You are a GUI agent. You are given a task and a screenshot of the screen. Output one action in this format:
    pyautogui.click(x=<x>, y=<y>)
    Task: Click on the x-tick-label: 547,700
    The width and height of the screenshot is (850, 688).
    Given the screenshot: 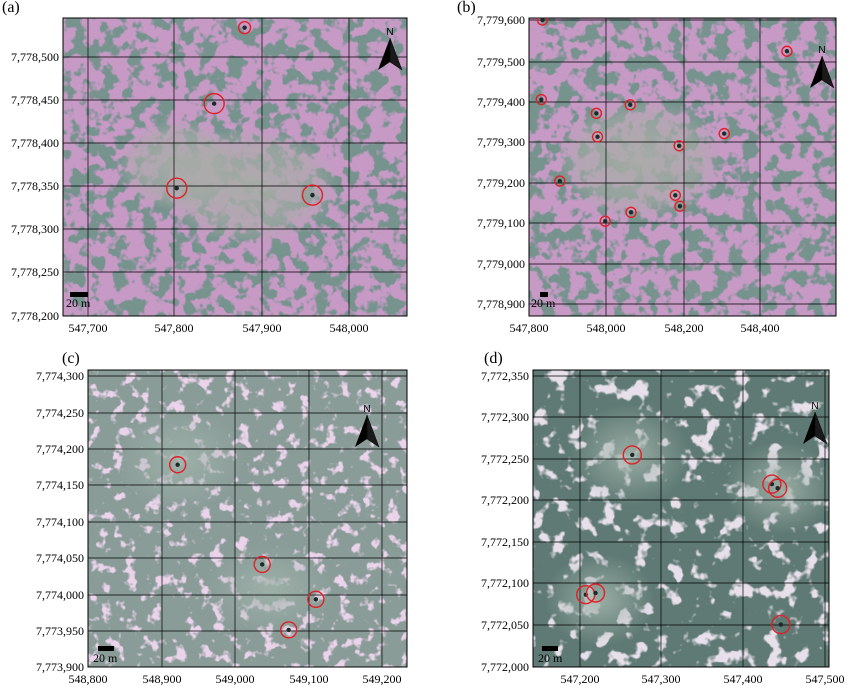 What is the action you would take?
    pyautogui.click(x=88, y=328)
    